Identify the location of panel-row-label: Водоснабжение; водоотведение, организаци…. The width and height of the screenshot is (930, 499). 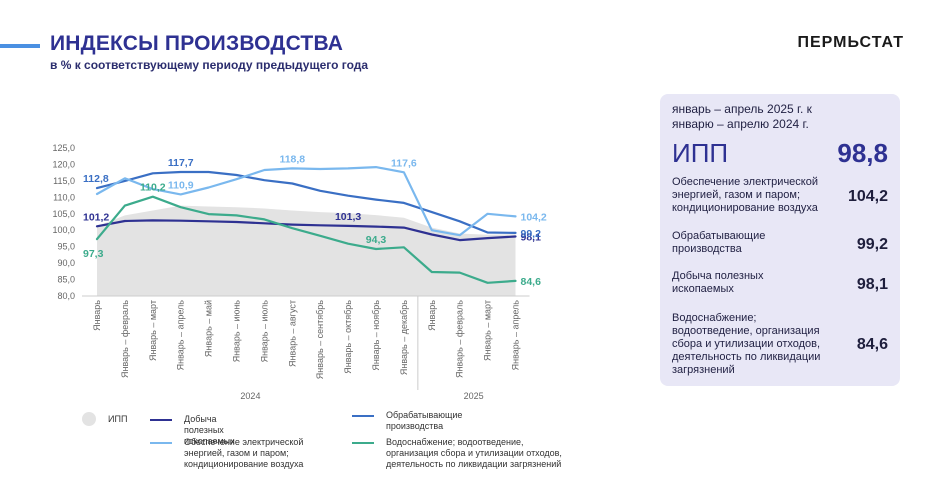
(746, 344).